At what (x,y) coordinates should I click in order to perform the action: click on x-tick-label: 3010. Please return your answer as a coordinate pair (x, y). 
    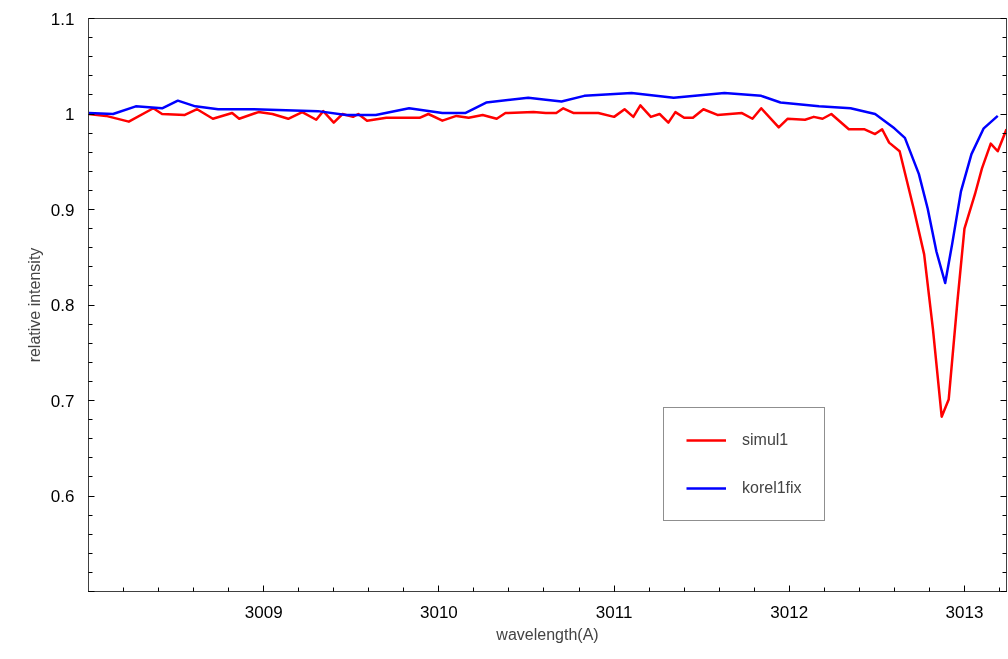
    Looking at the image, I should click on (438, 612).